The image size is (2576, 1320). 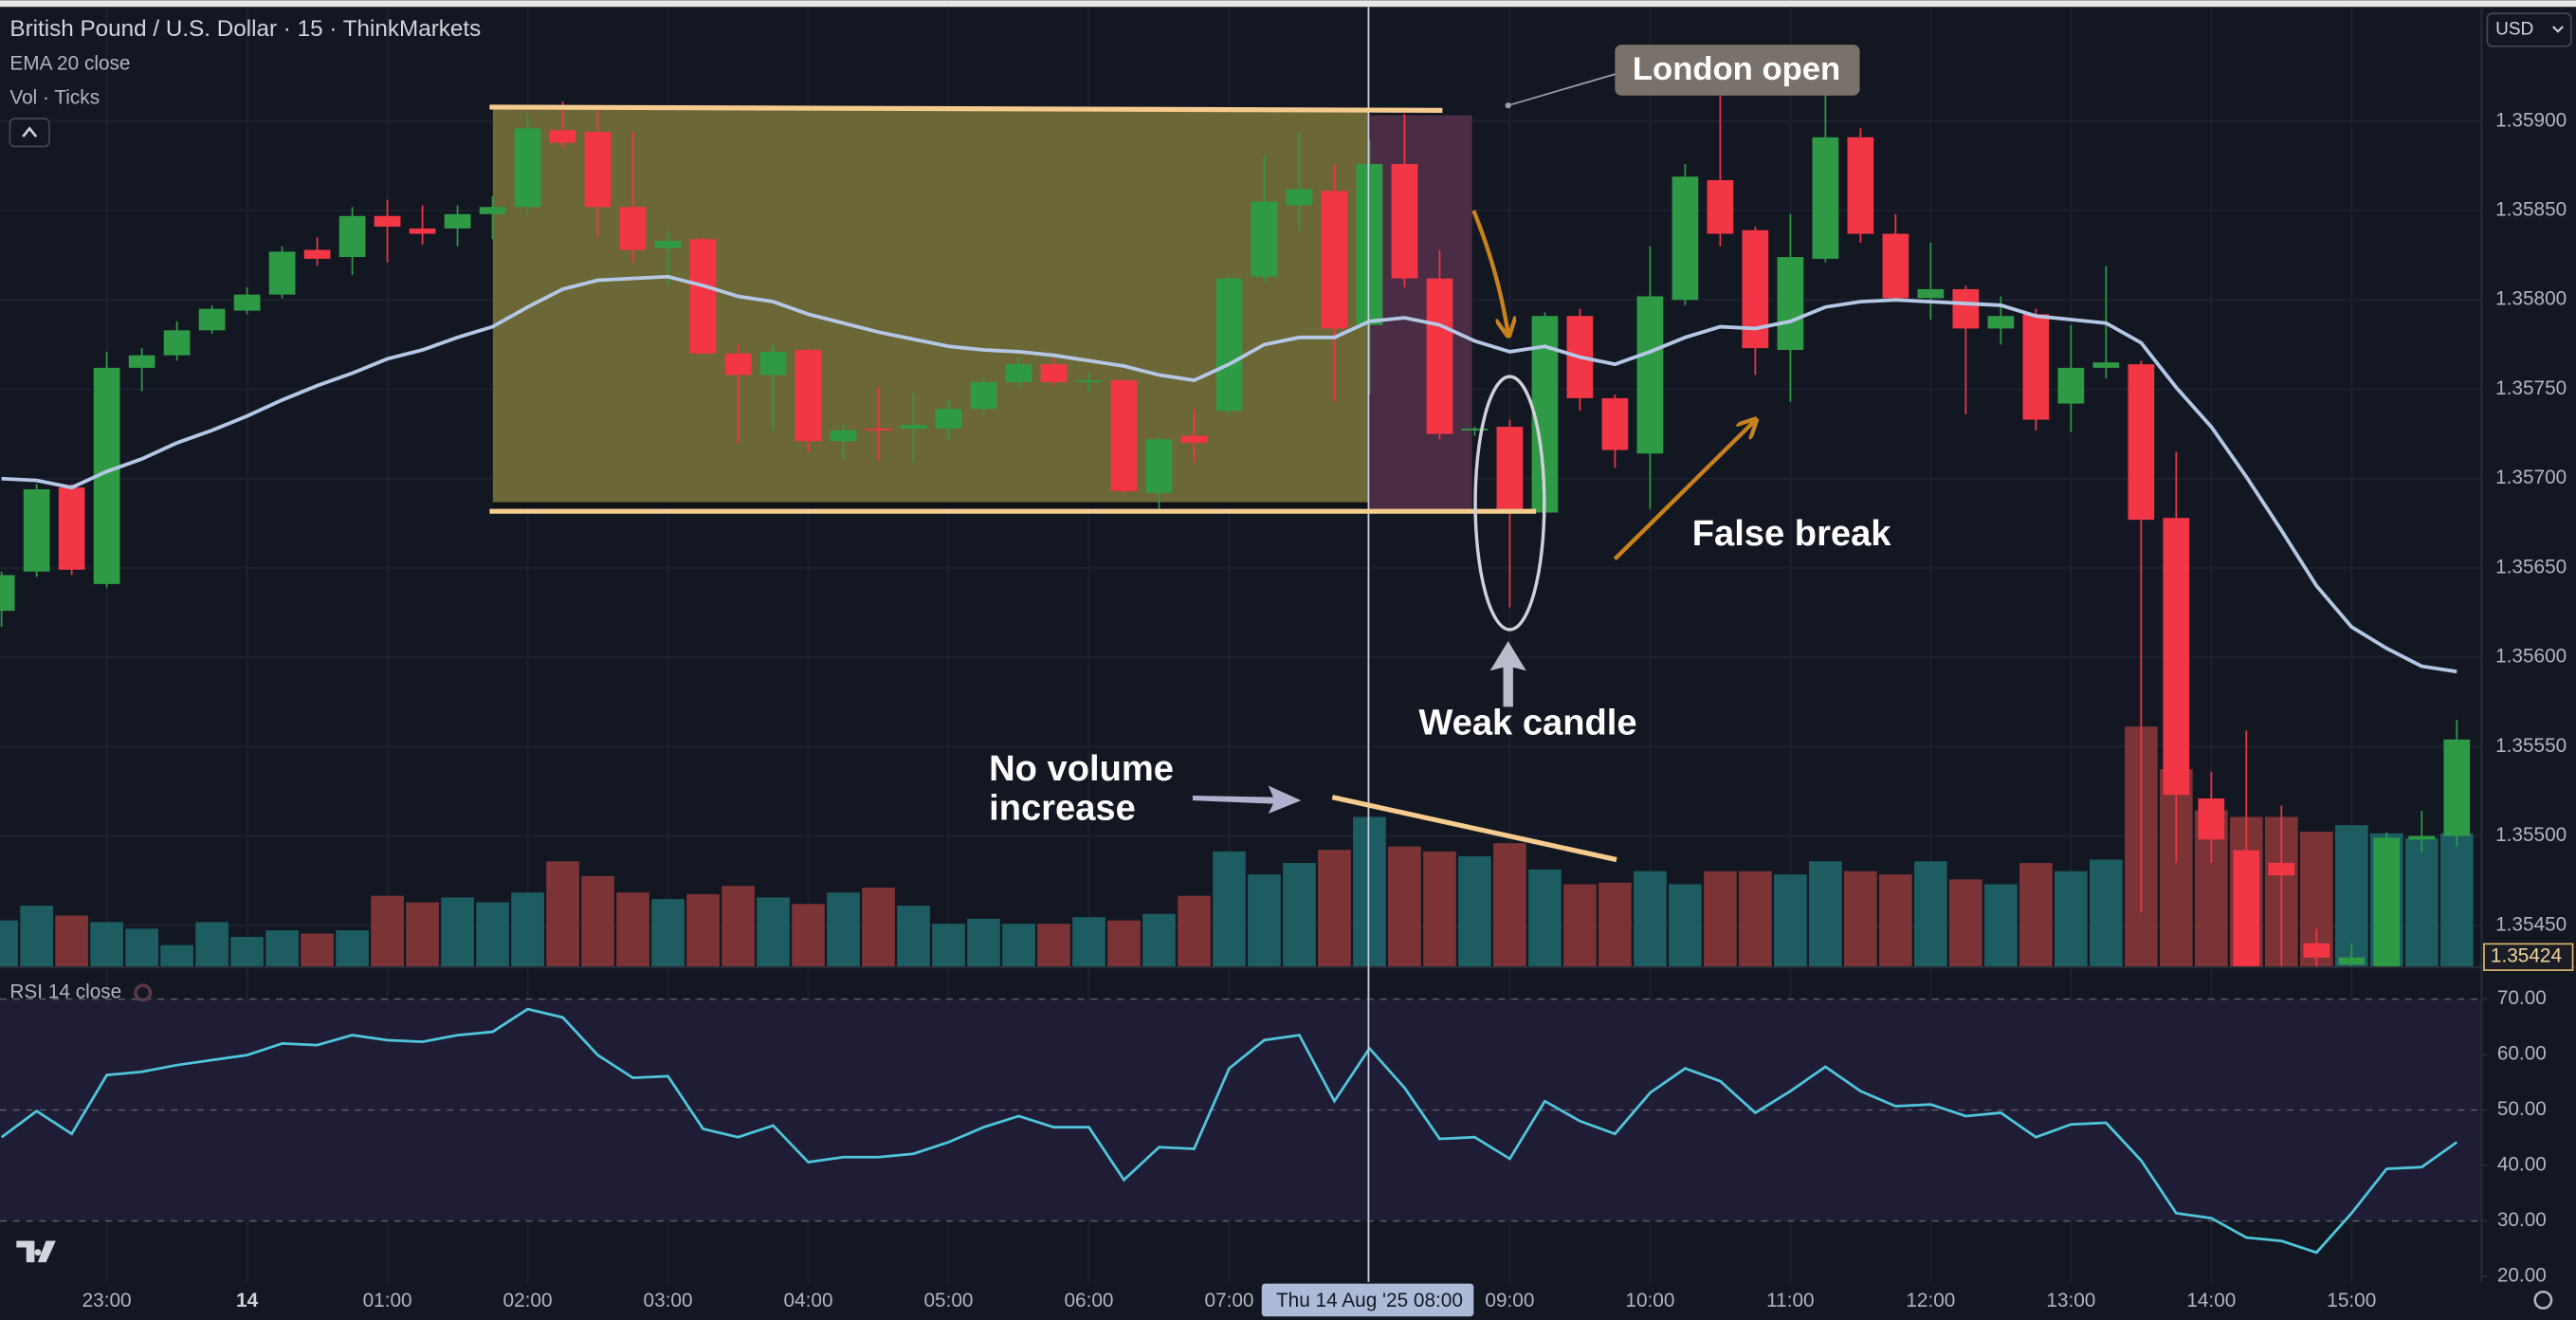 What do you see at coordinates (107, 1300) in the screenshot?
I see `x-tick-label: 23:00` at bounding box center [107, 1300].